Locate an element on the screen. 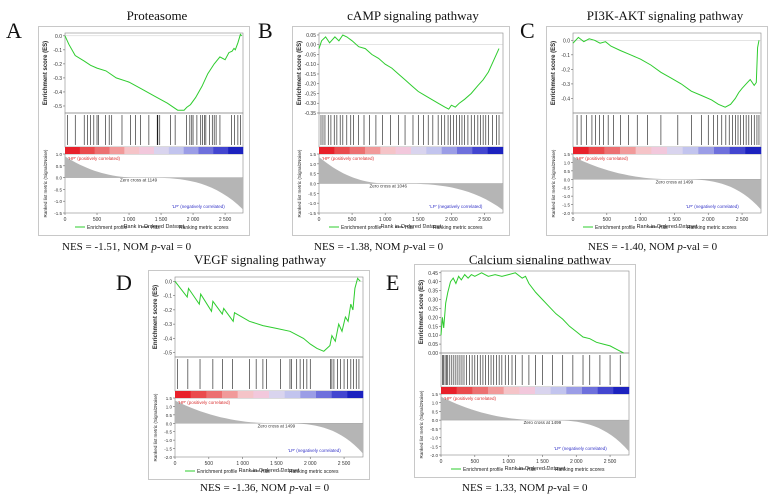 The image size is (776, 499). panel-title-a: Proteasome is located at coordinates (157, 15).